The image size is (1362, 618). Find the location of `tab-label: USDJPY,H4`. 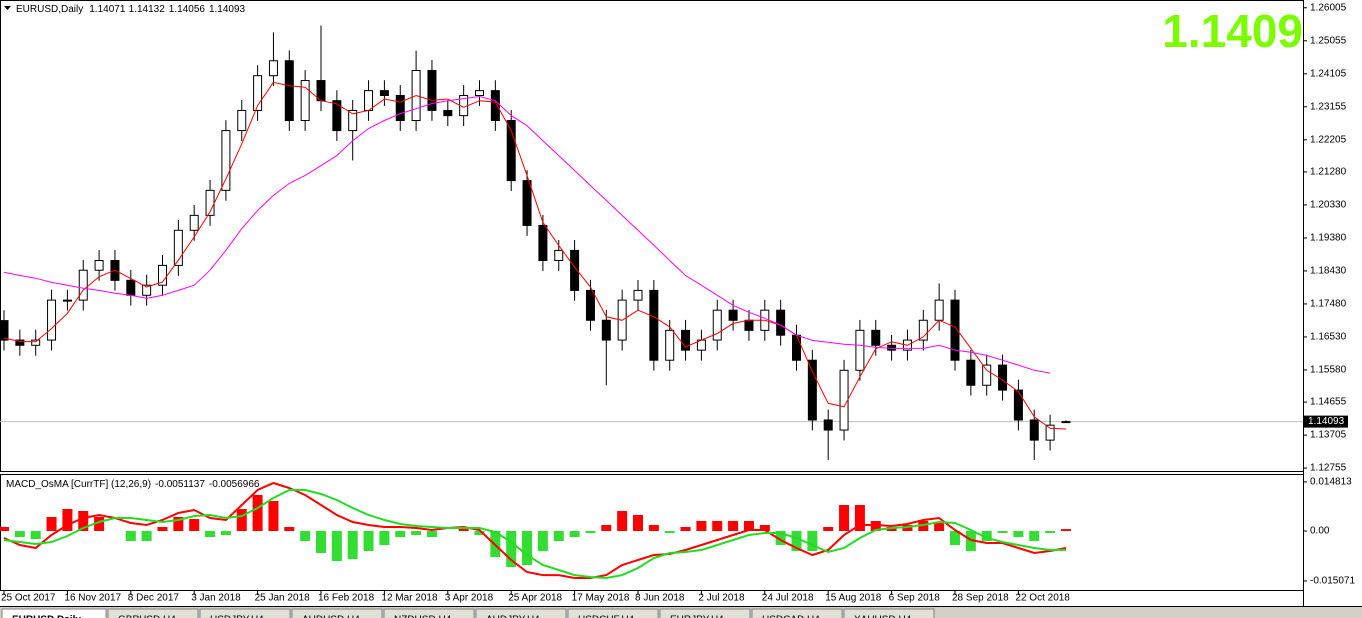

tab-label: USDJPY,H4 is located at coordinates (237, 616).